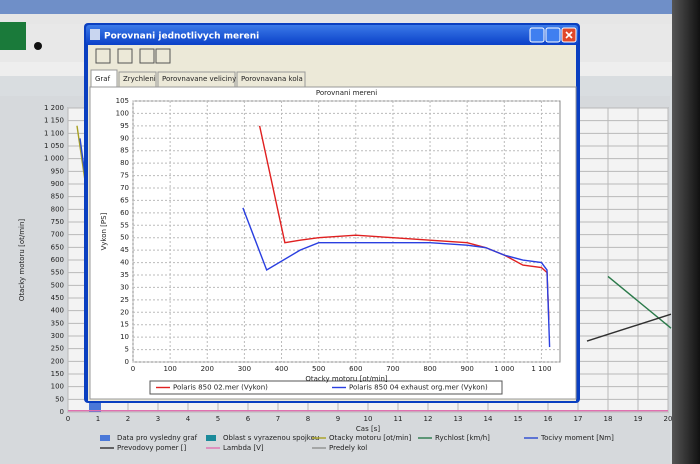  What do you see at coordinates (22, 260) in the screenshot?
I see `y-axis-title: Otacky motoru [ot/min]` at bounding box center [22, 260].